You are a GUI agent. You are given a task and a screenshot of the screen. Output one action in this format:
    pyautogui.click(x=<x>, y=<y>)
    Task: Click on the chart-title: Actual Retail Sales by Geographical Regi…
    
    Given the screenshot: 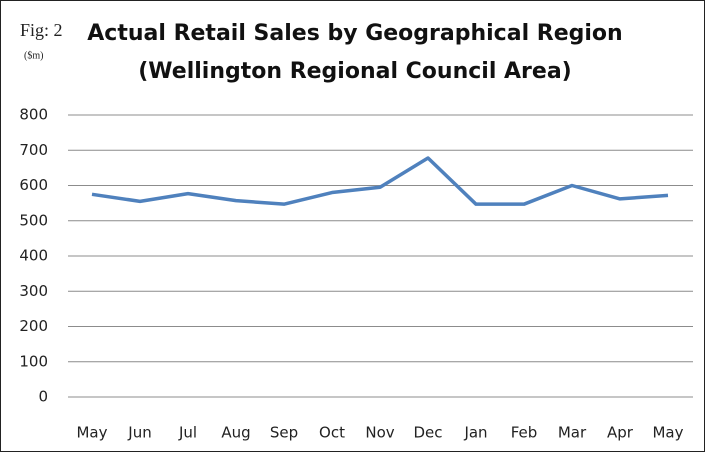 What is the action you would take?
    pyautogui.click(x=354, y=33)
    